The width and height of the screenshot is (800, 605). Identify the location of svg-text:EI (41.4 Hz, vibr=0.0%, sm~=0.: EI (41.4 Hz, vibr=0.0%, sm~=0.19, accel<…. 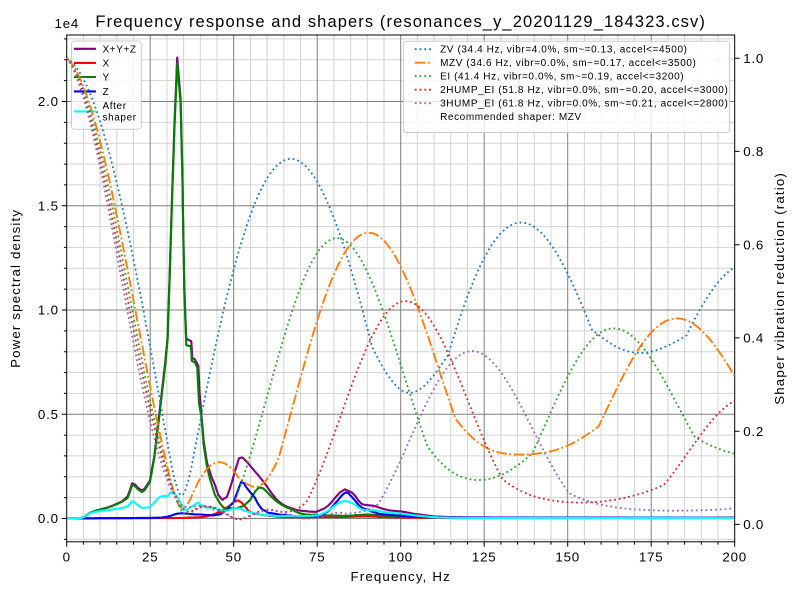
(562, 77).